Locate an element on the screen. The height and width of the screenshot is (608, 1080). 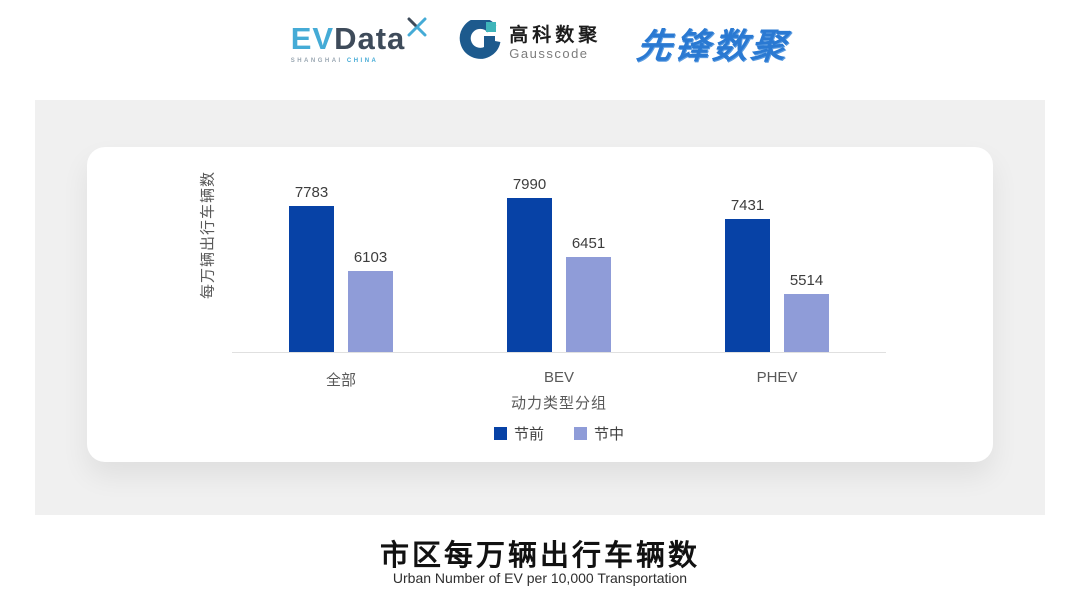
bar-value-label: 7990 is located at coordinates (529, 184).